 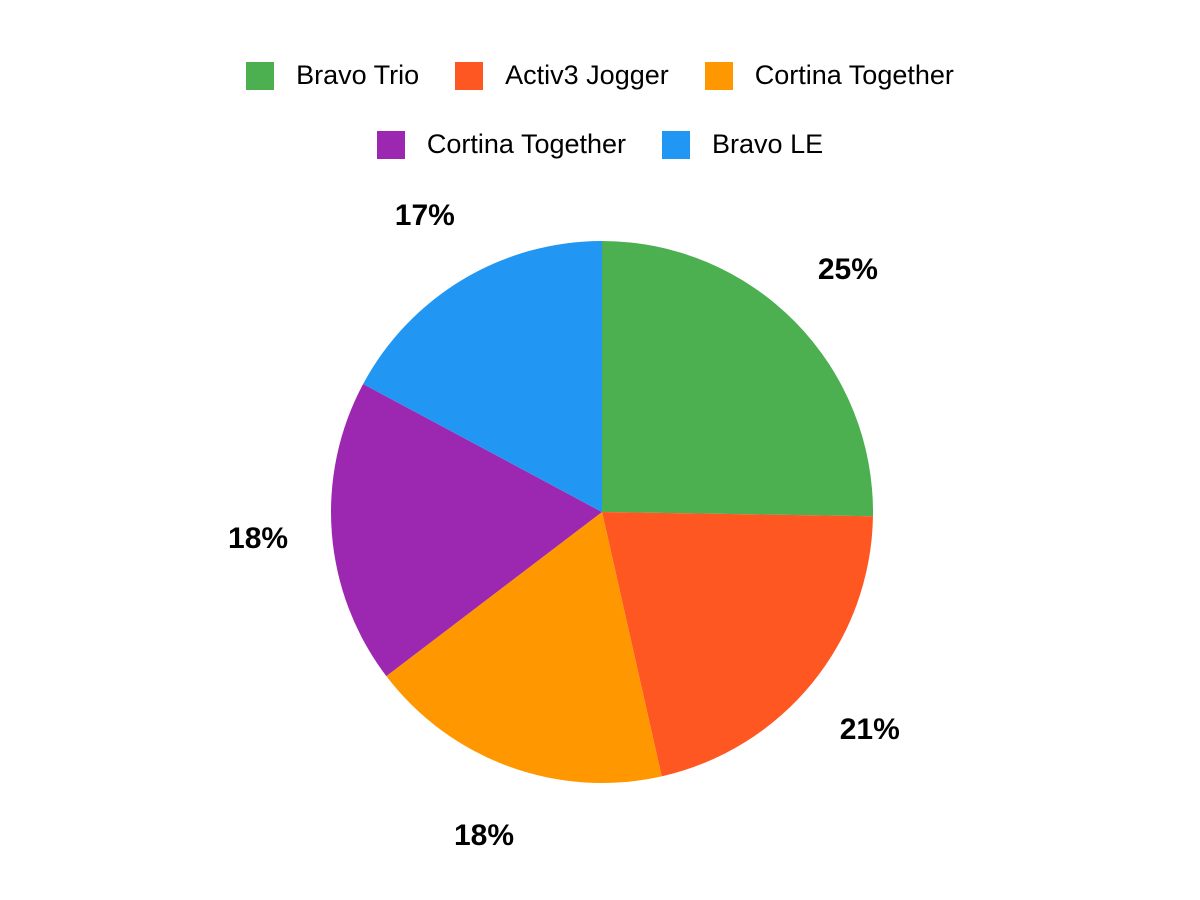 I want to click on legend-item-cortina-together-purple: Cortina Together, so click(x=501, y=144).